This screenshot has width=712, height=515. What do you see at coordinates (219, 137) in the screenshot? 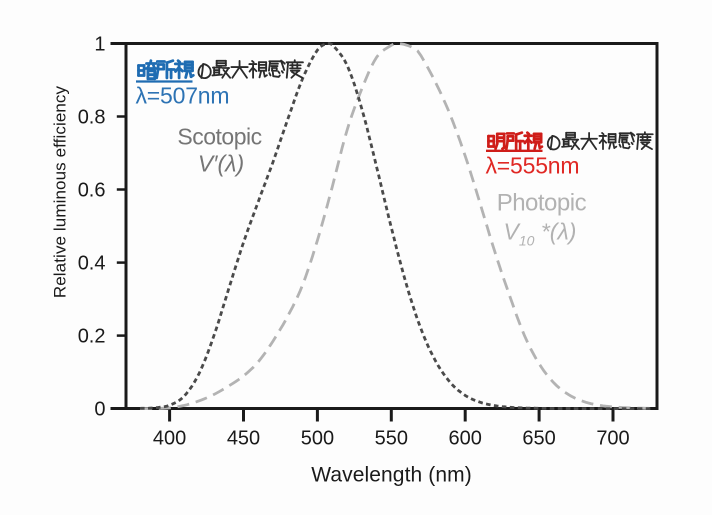
I see `svg-text: Scotopic` at bounding box center [219, 137].